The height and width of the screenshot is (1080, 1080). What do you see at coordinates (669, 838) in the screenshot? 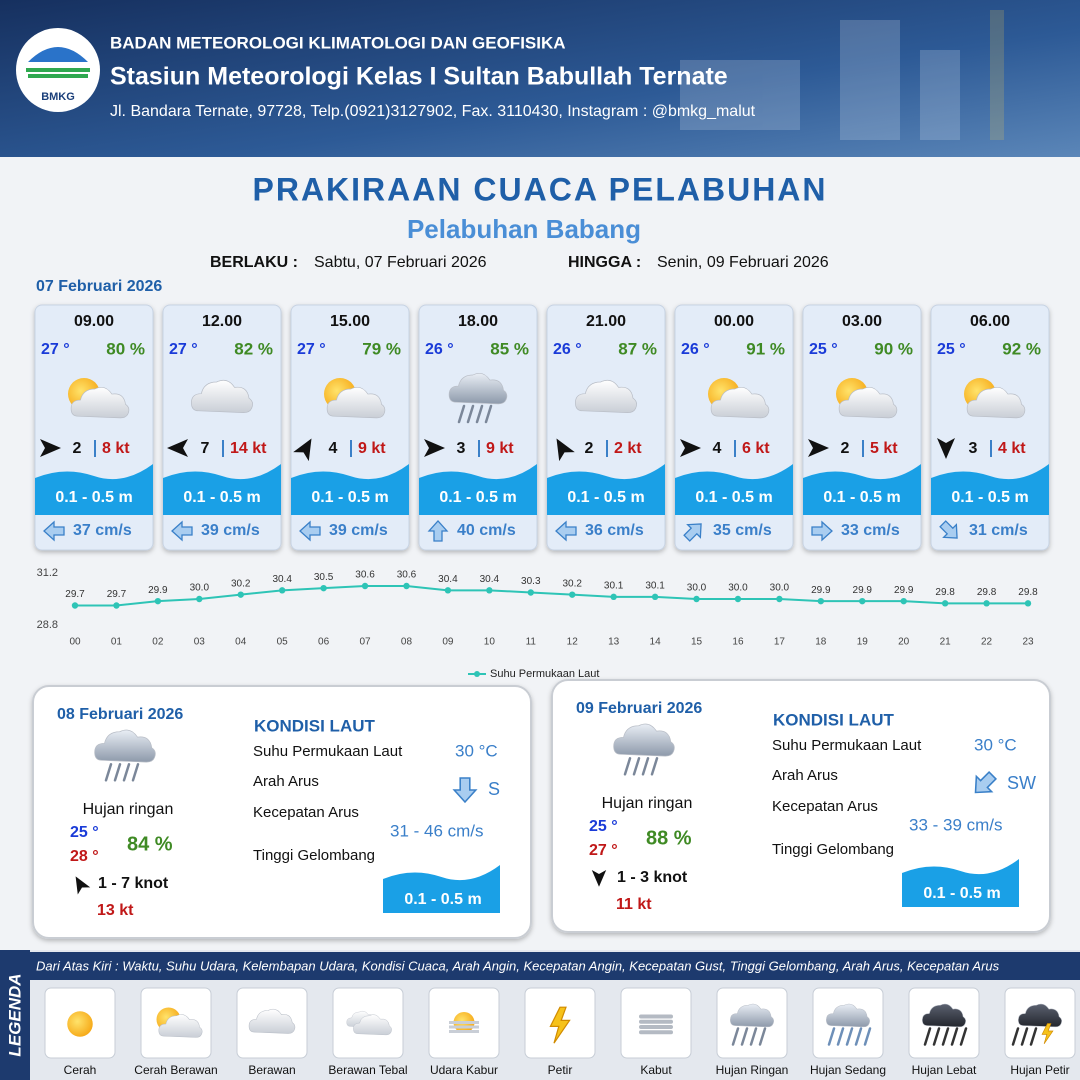
I see `humidity: 88 %` at bounding box center [669, 838].